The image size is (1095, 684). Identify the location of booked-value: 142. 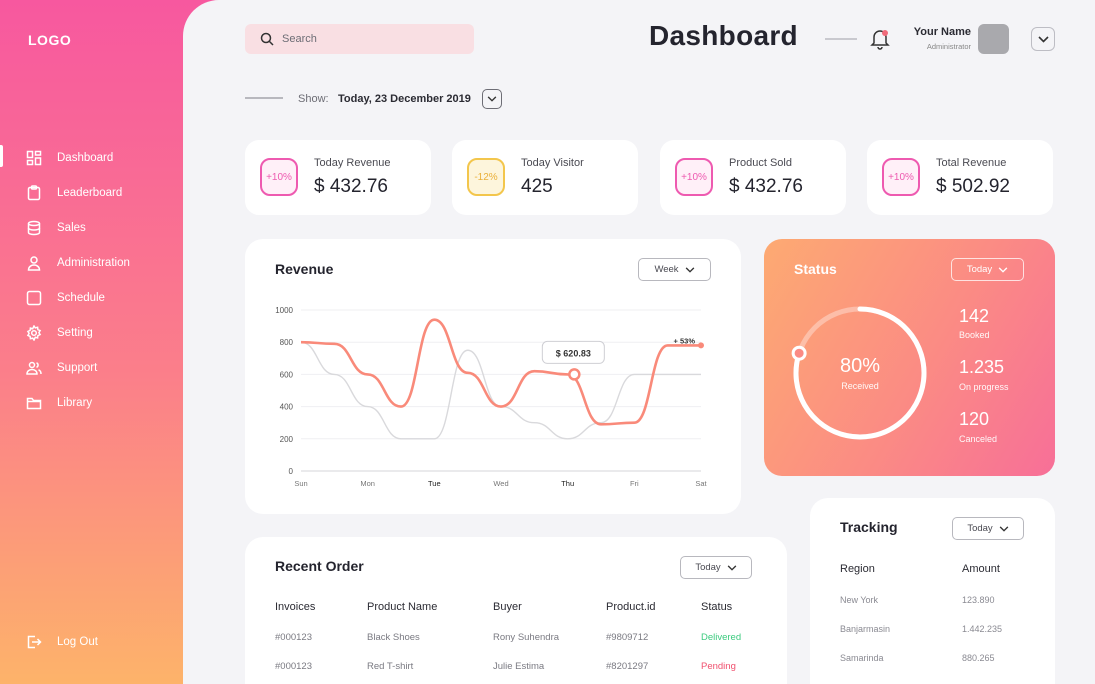
(974, 316).